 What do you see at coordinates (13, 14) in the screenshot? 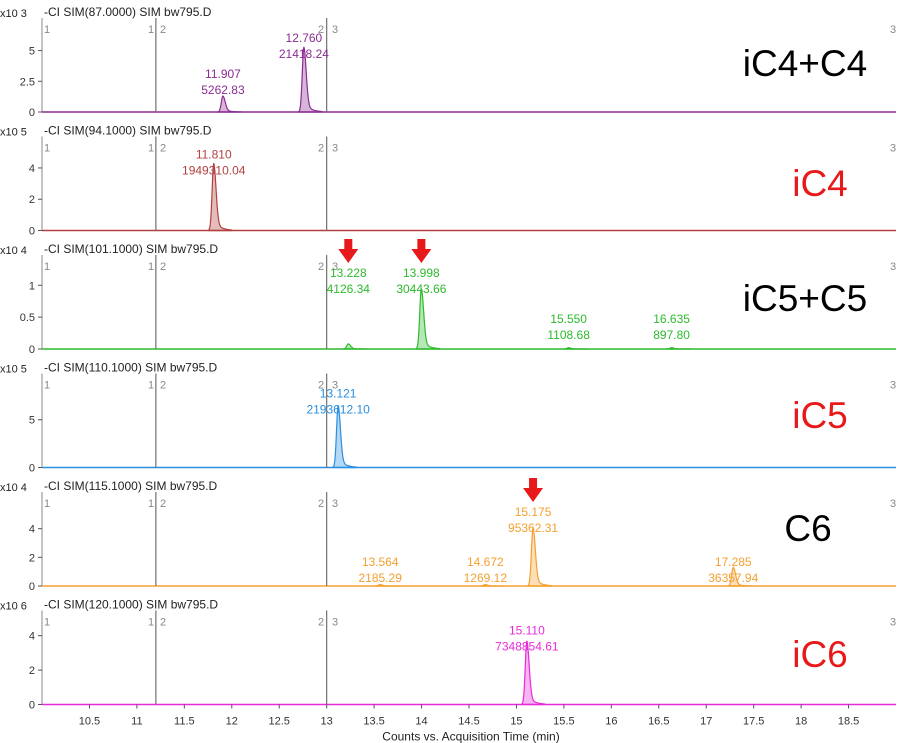
I see `y-scale-label: x10 3` at bounding box center [13, 14].